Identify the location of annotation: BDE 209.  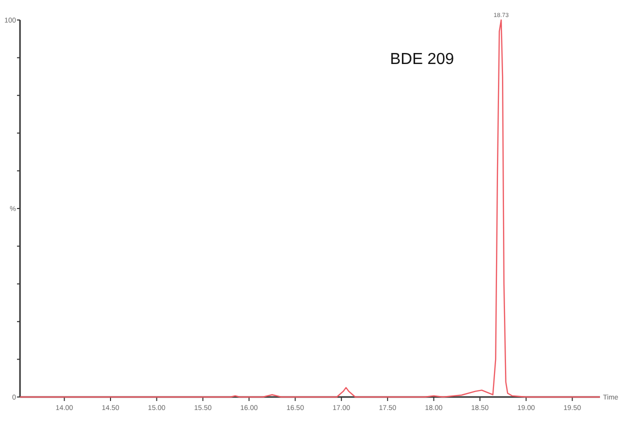
(422, 59).